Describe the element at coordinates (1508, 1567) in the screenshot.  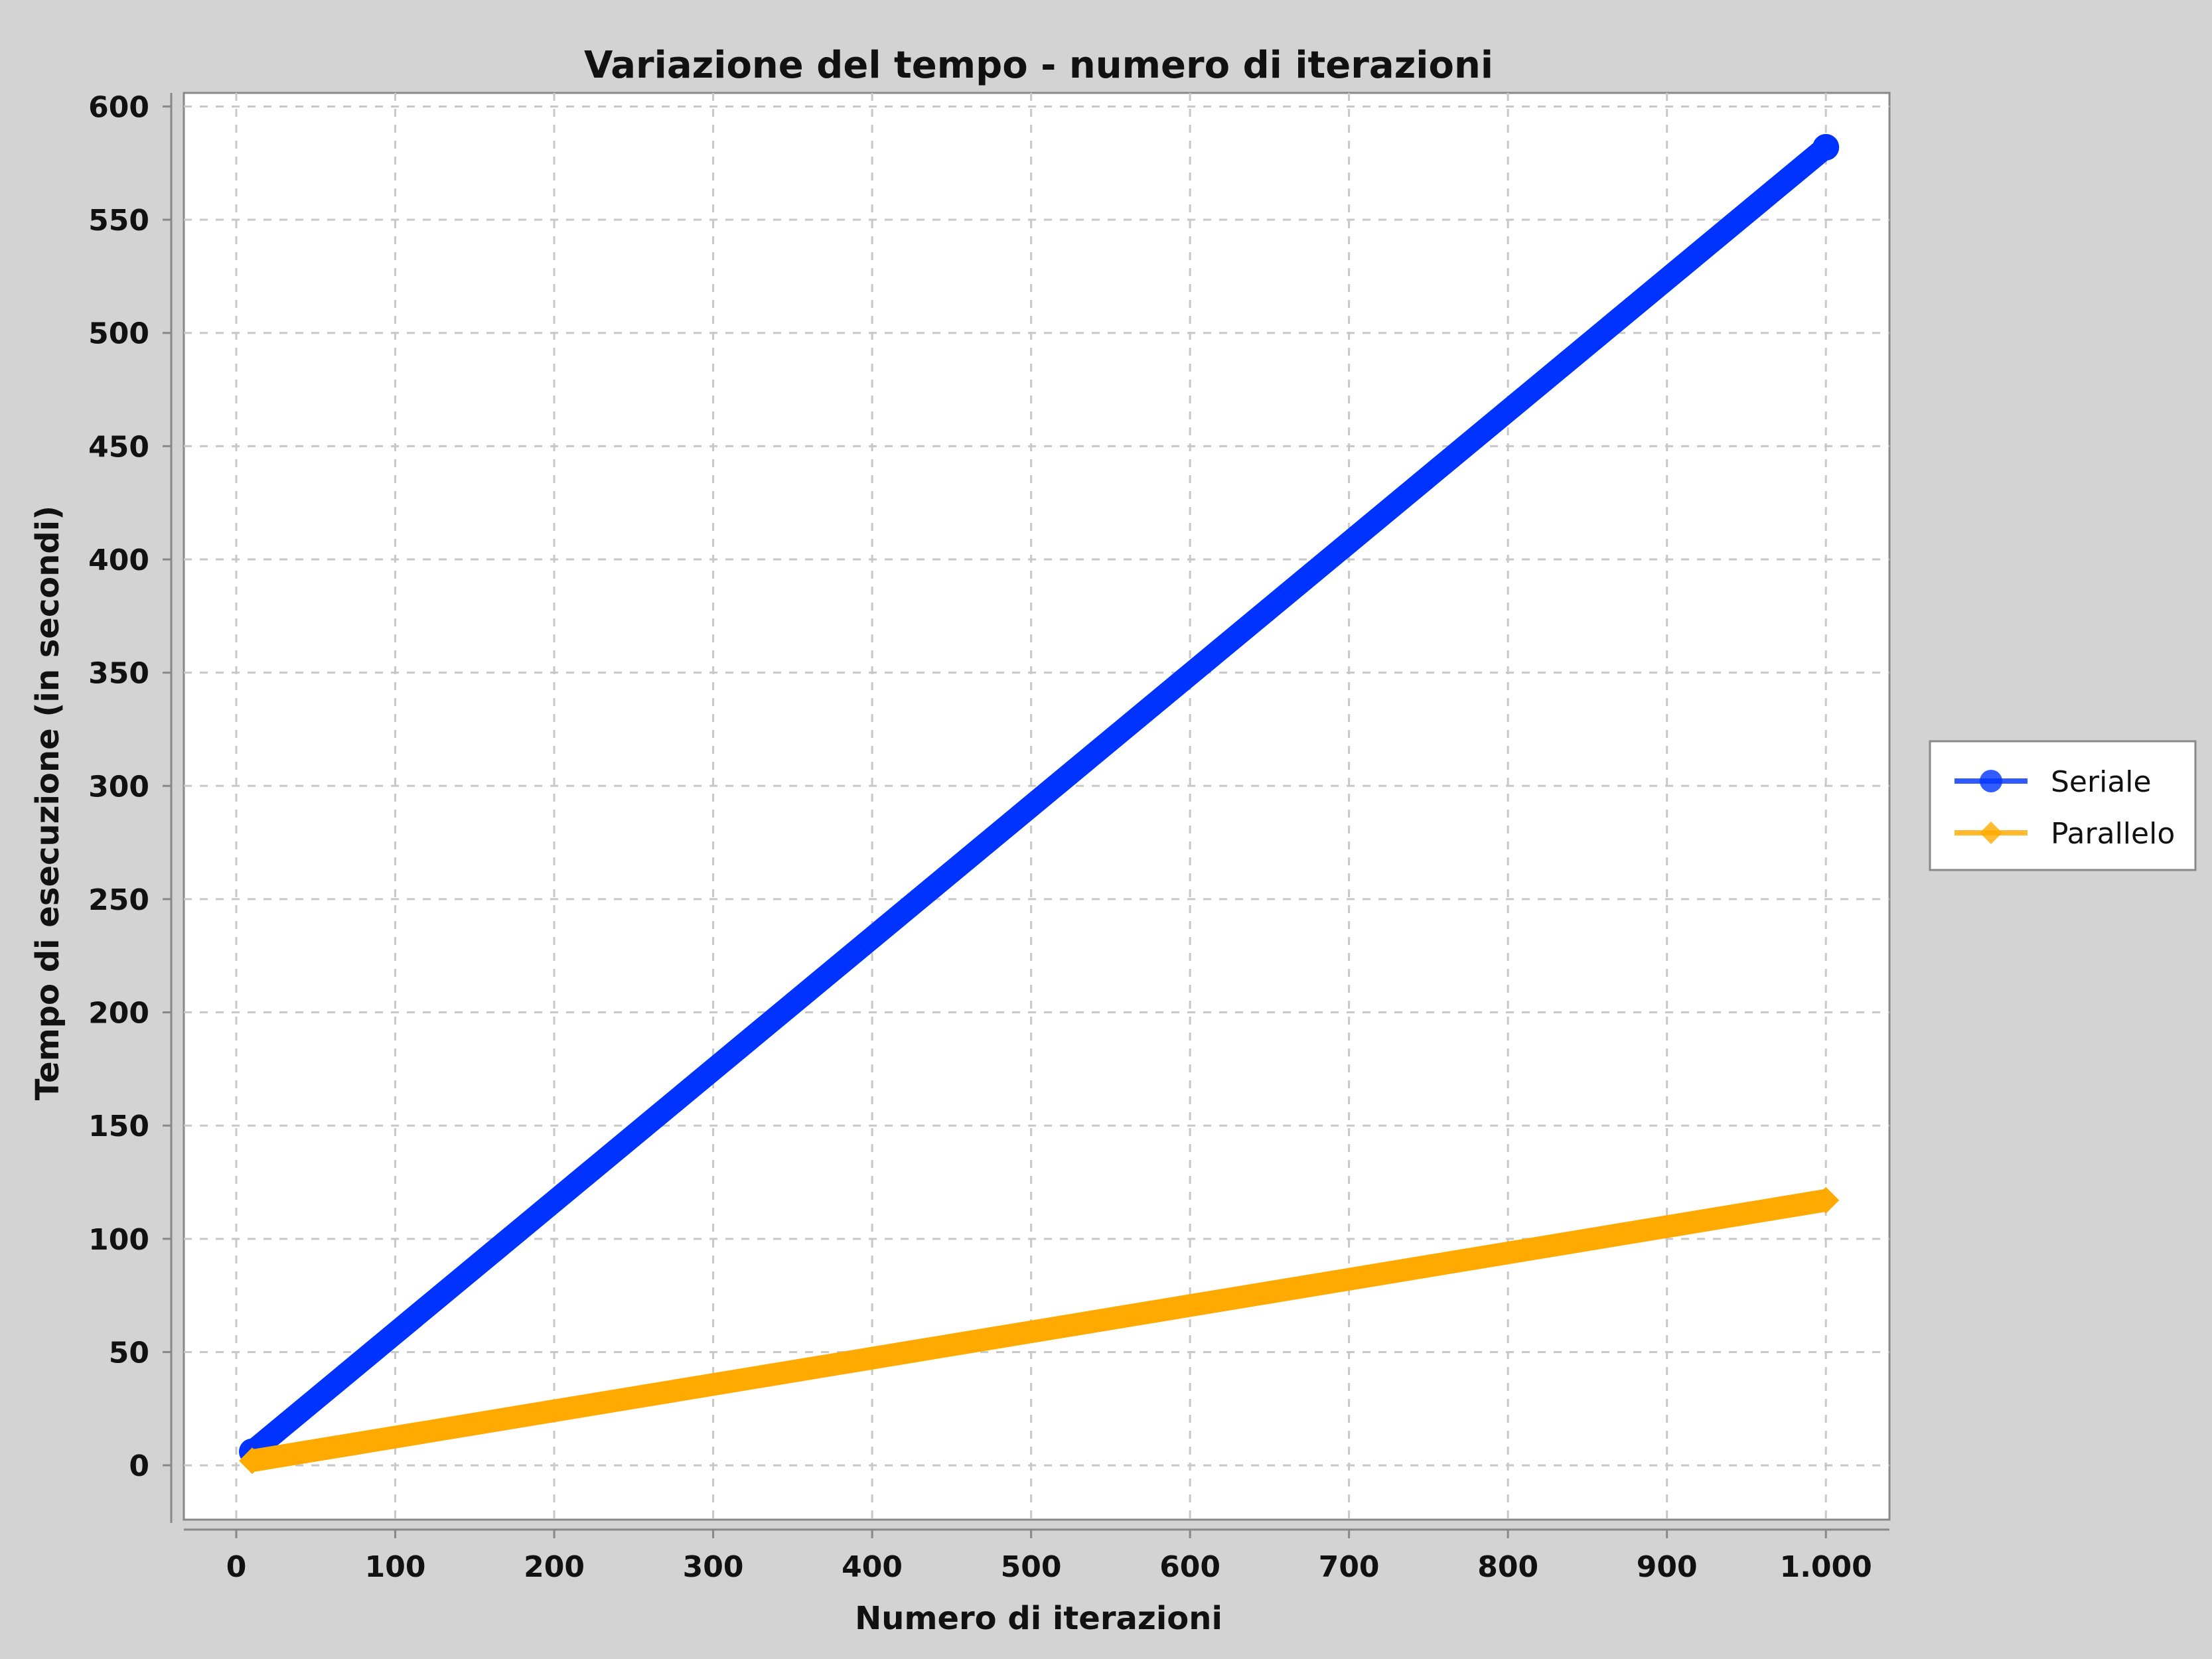
I see `x-tick-label: 800` at that location.